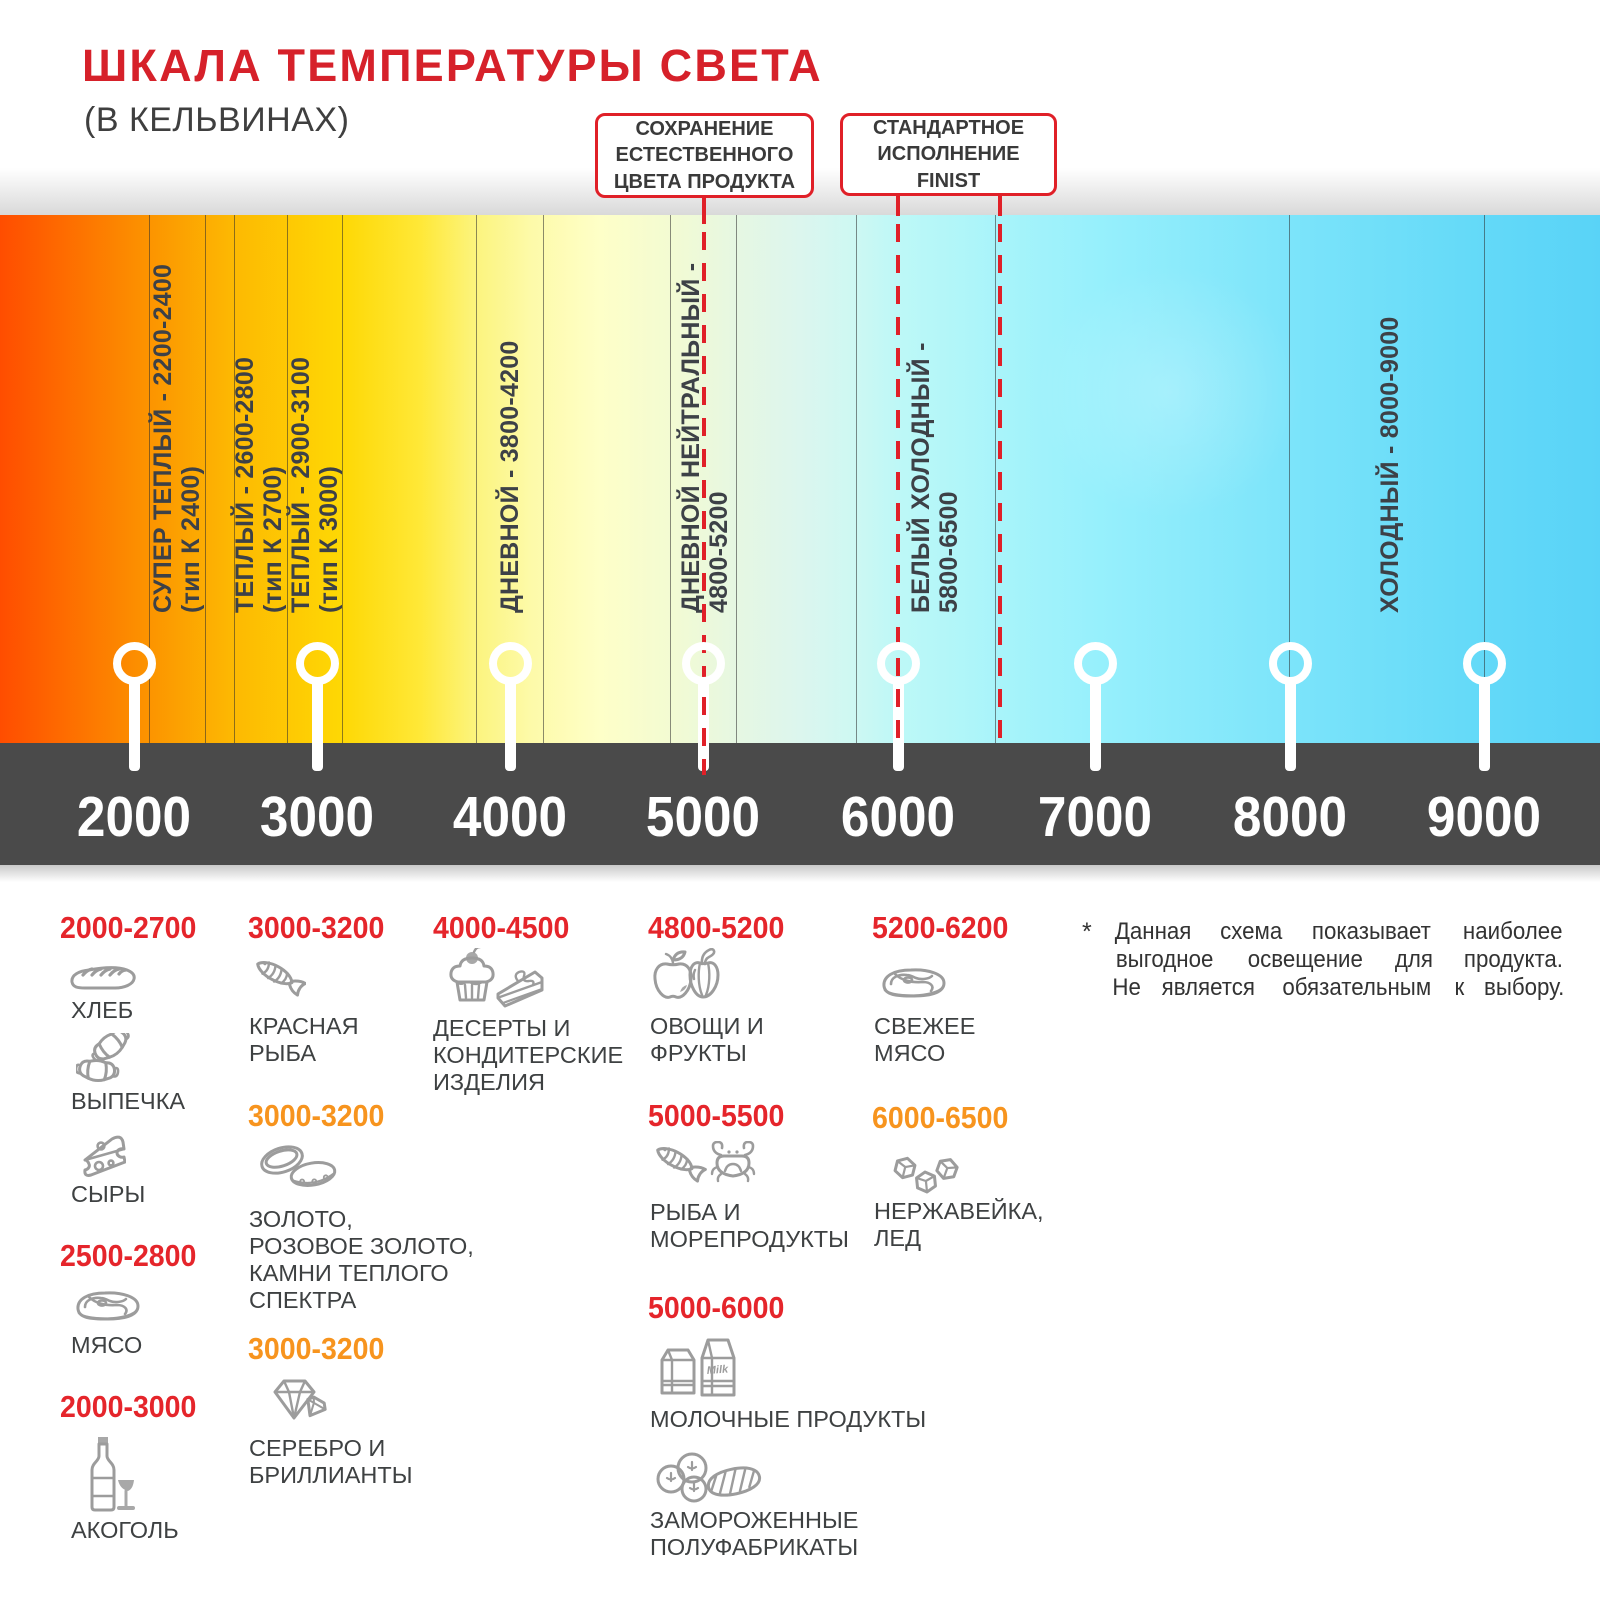 Image resolution: width=1600 pixels, height=1600 pixels. I want to click on svg-text: Milk, so click(717, 1370).